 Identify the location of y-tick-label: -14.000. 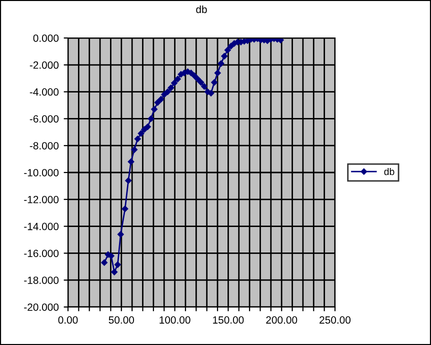
(41, 226).